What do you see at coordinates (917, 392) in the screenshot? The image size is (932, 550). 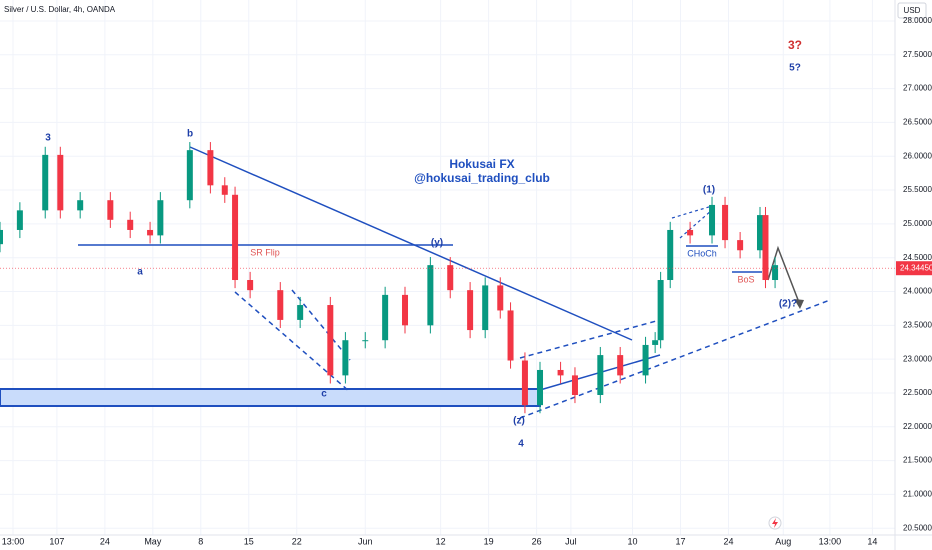 I see `y-tick-label: 22.50000` at bounding box center [917, 392].